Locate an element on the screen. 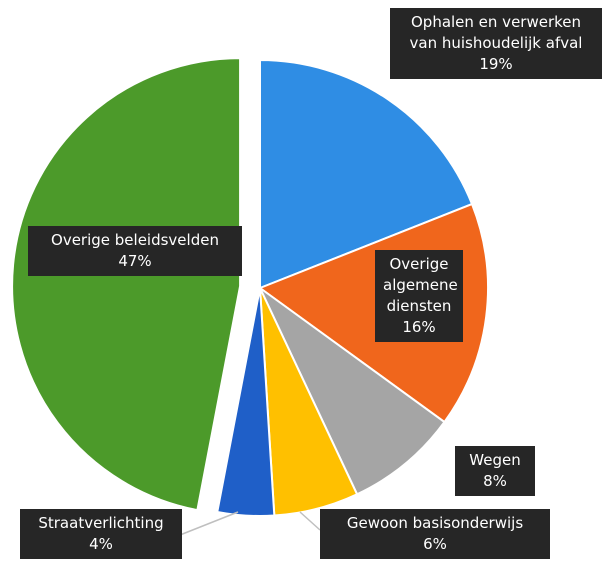 The height and width of the screenshot is (562, 605). label-name: Gewoon basisonderwijs is located at coordinates (435, 523).